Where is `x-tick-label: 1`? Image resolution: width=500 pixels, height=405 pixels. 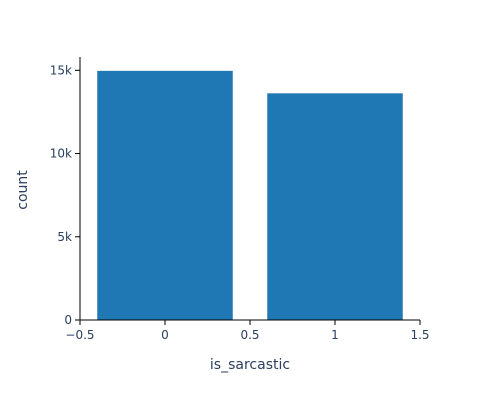 x-tick-label: 1 is located at coordinates (335, 335).